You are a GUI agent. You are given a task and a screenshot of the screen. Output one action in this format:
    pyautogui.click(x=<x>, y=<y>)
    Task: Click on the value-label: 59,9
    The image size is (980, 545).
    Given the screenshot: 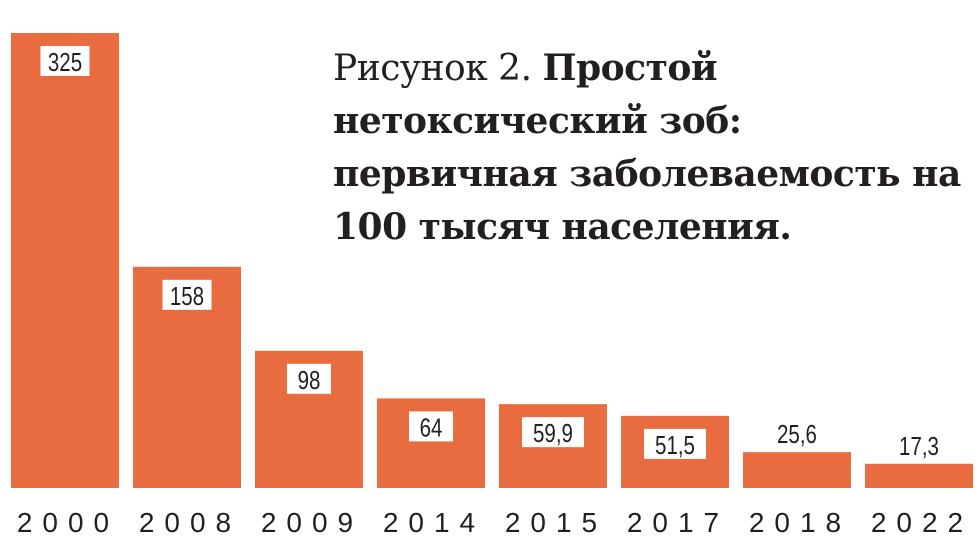 What is the action you would take?
    pyautogui.click(x=553, y=433)
    